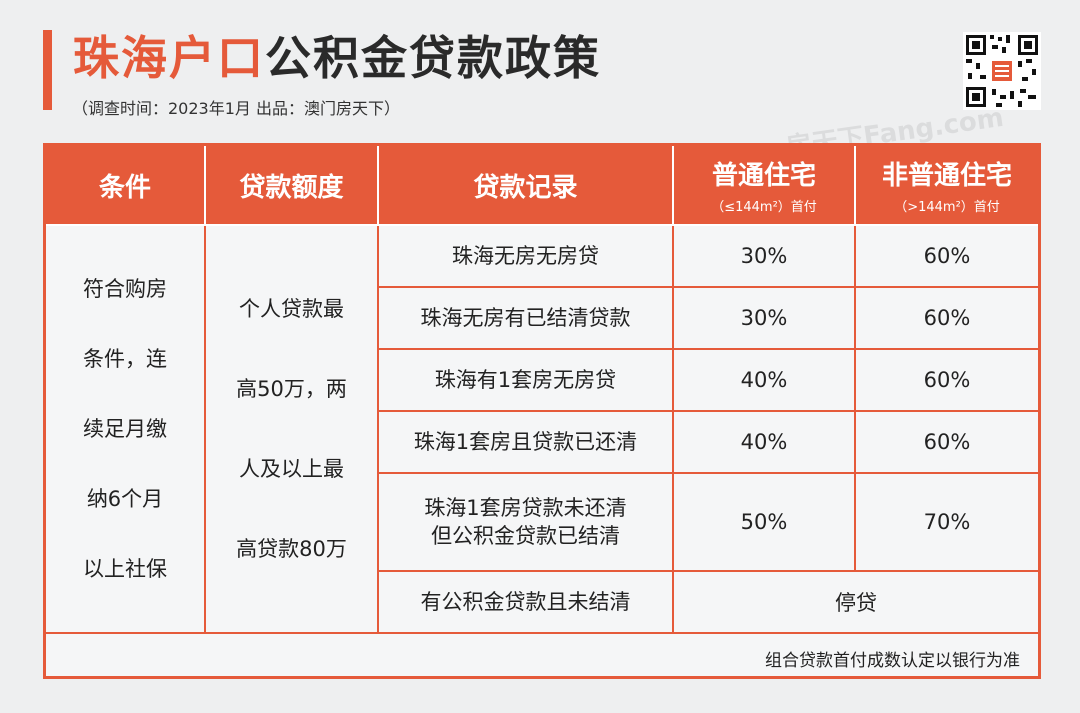 The height and width of the screenshot is (713, 1080). I want to click on condition-cell: 符合购房 条件，连 续足月缴 纳6个月 以上社保, so click(126, 429).